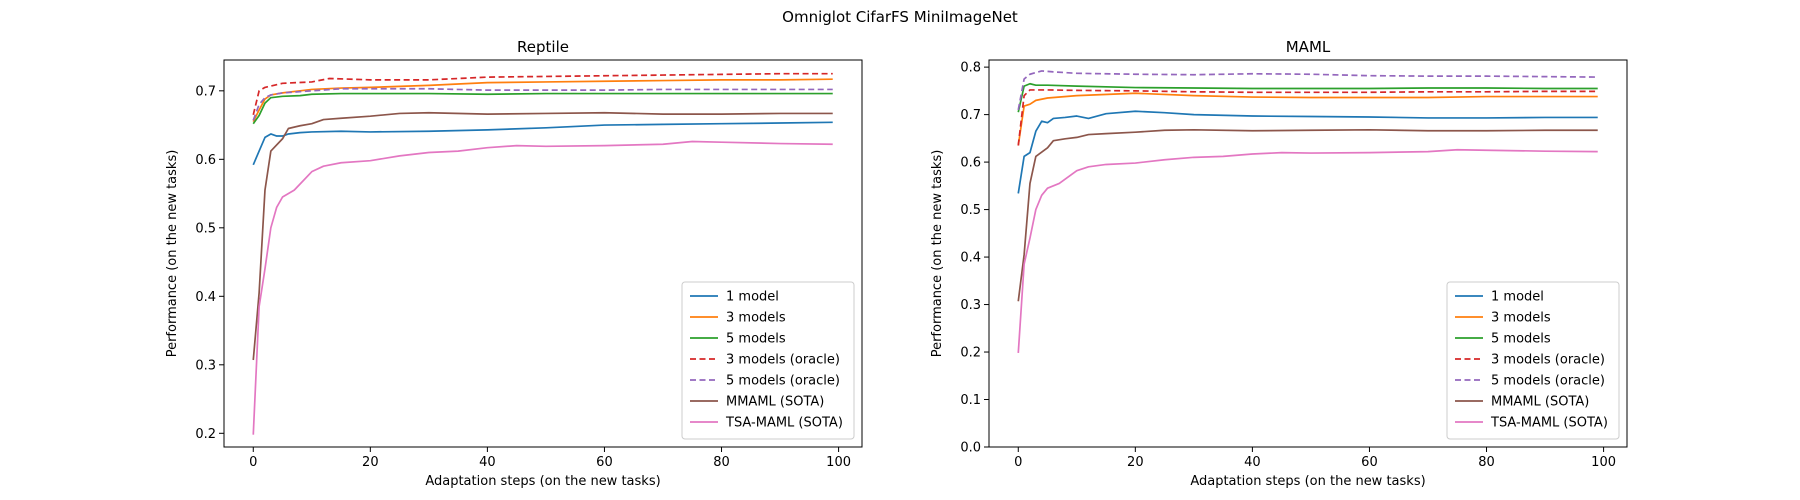 This screenshot has height=500, width=1800. I want to click on figure-title: Omniglot CifarFS MiniImageNet, so click(900, 17).